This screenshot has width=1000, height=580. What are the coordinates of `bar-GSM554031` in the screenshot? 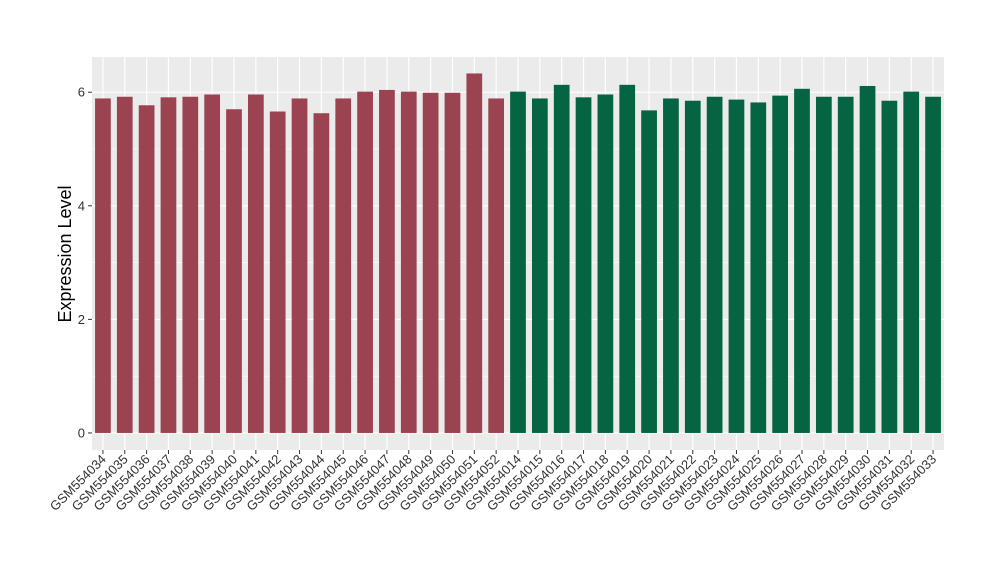 It's located at (889, 266).